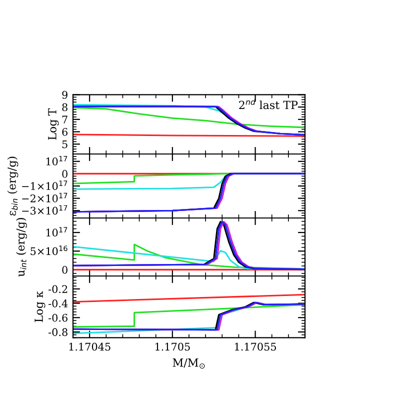 This screenshot has height=399, width=399. I want to click on y-tick-label: 5×10$^{16}$, so click(49, 251).